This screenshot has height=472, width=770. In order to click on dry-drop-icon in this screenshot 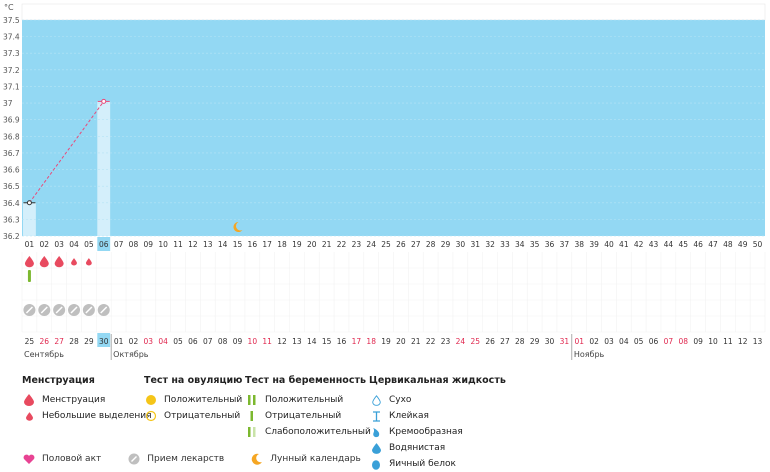, I will do `click(376, 400)`.